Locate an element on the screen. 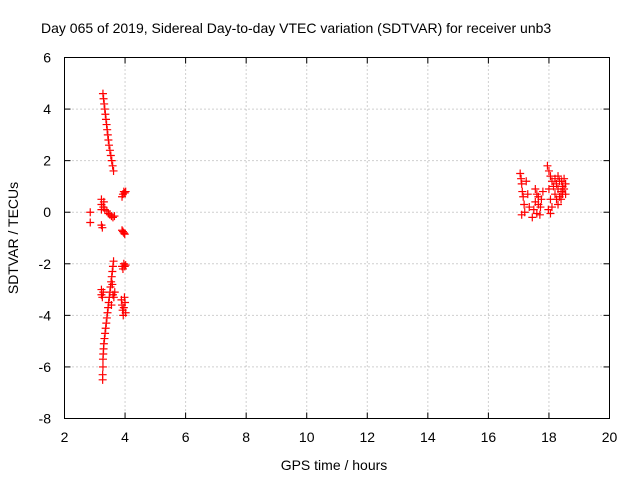 This screenshot has height=480, width=640. x-tick-label: 16 is located at coordinates (489, 437).